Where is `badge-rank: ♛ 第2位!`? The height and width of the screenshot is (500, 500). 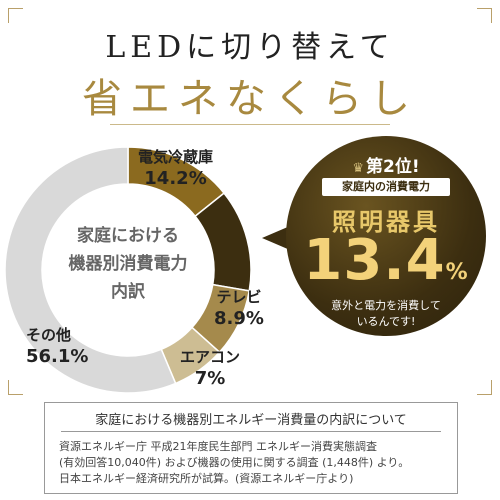
badge-rank: ♛ 第2位! is located at coordinates (386, 164).